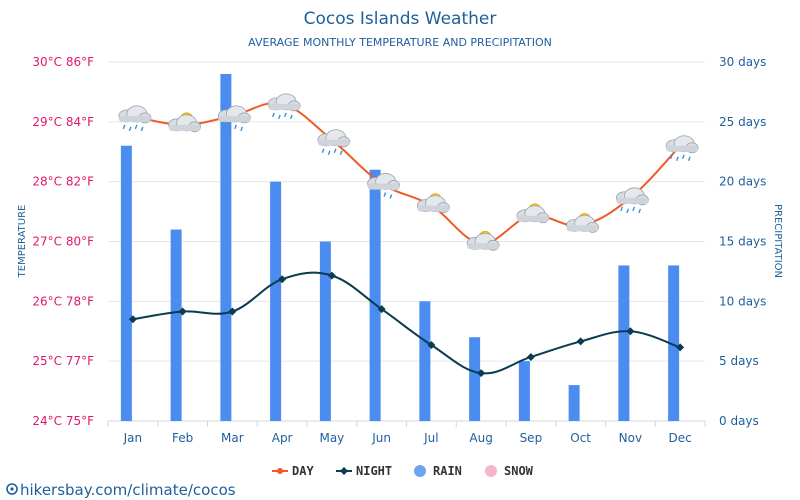  Describe the element at coordinates (232, 438) in the screenshot. I see `x-tick-label: Mar` at that location.